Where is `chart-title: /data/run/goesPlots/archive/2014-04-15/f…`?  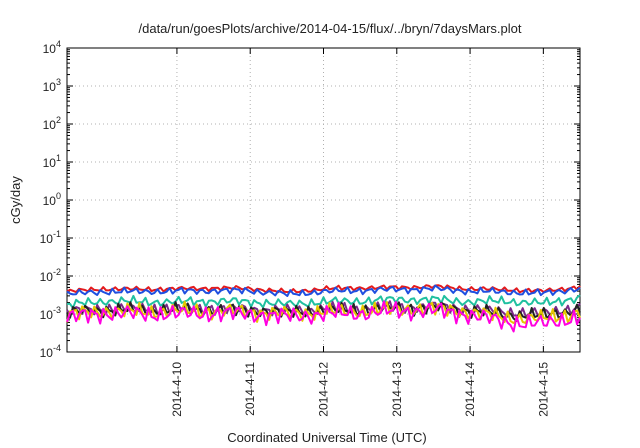
chart-title: /data/run/goesPlots/archive/2014-04-15/f… is located at coordinates (330, 28).